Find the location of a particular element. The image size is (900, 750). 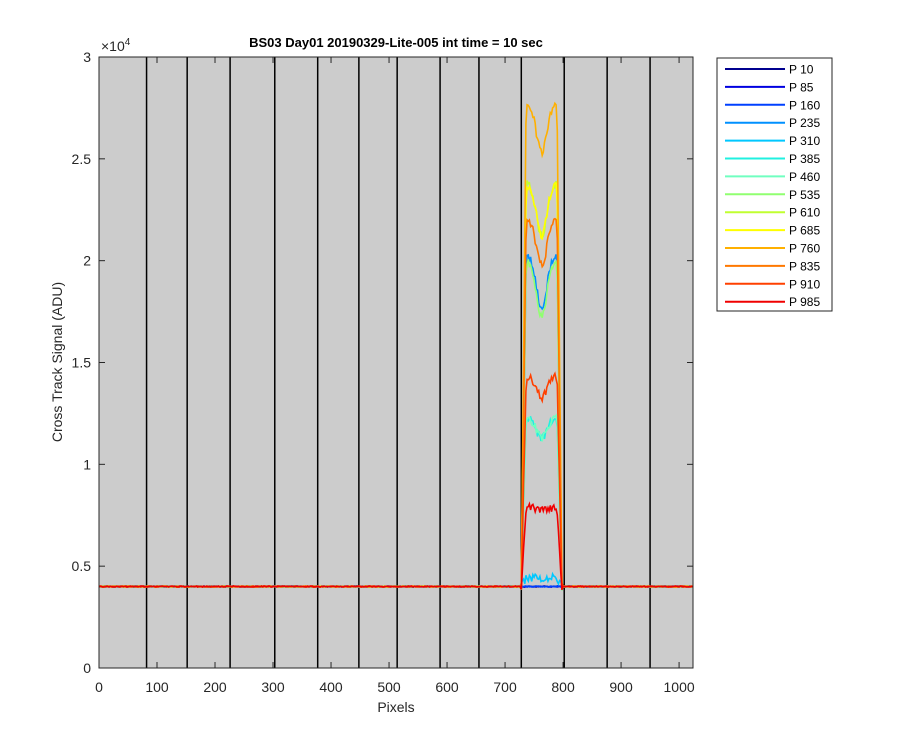

x-tick-label: 600 is located at coordinates (447, 687).